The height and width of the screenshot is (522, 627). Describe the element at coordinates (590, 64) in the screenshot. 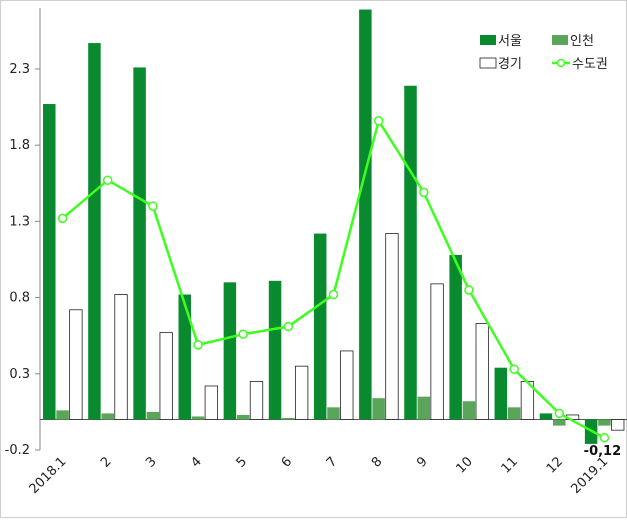

I see `legend-label-수도권: 수도권` at that location.